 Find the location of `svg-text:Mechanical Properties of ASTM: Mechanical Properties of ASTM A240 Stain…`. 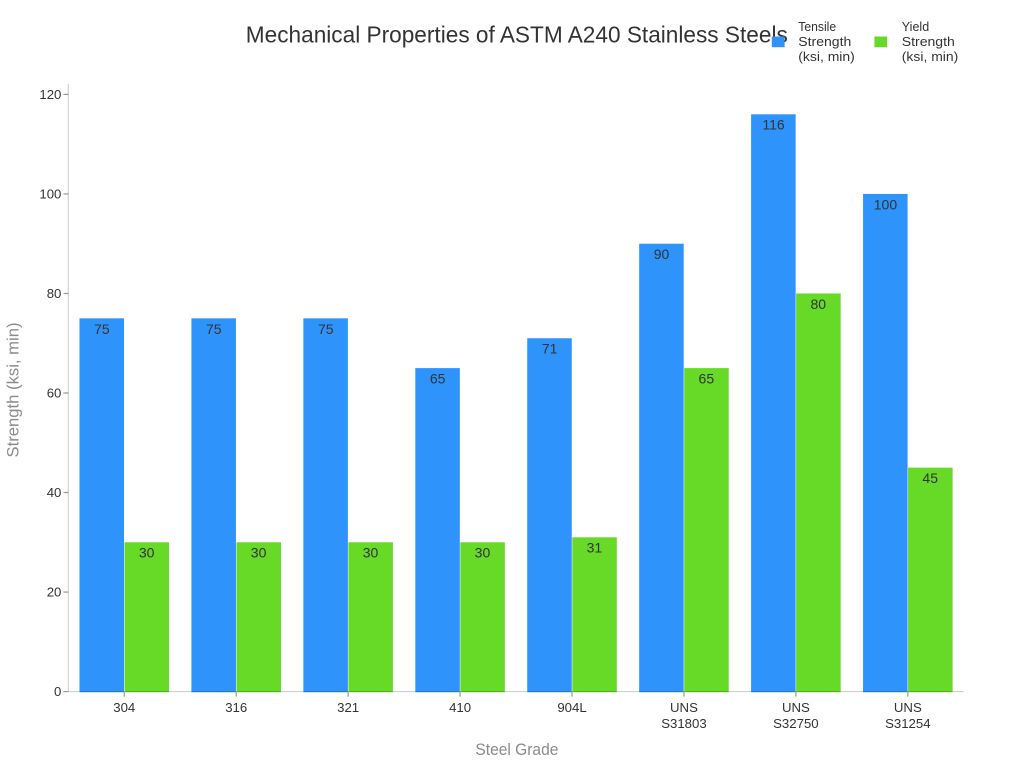

svg-text:Mechanical Properties of ASTM: Mechanical Properties of ASTM A240 Stain… is located at coordinates (517, 34).